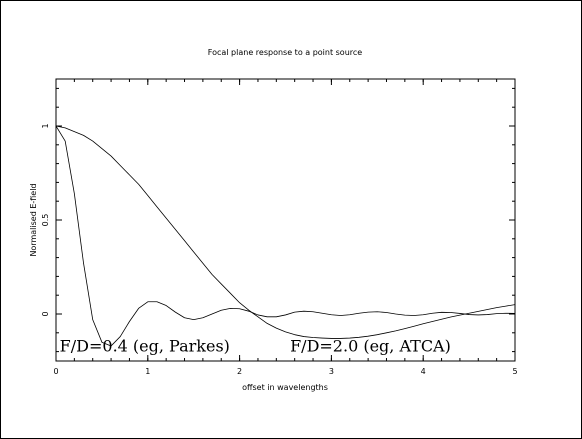 This screenshot has height=439, width=582. Describe the element at coordinates (33, 219) in the screenshot. I see `y-axis-label: Normalised E-field` at that location.